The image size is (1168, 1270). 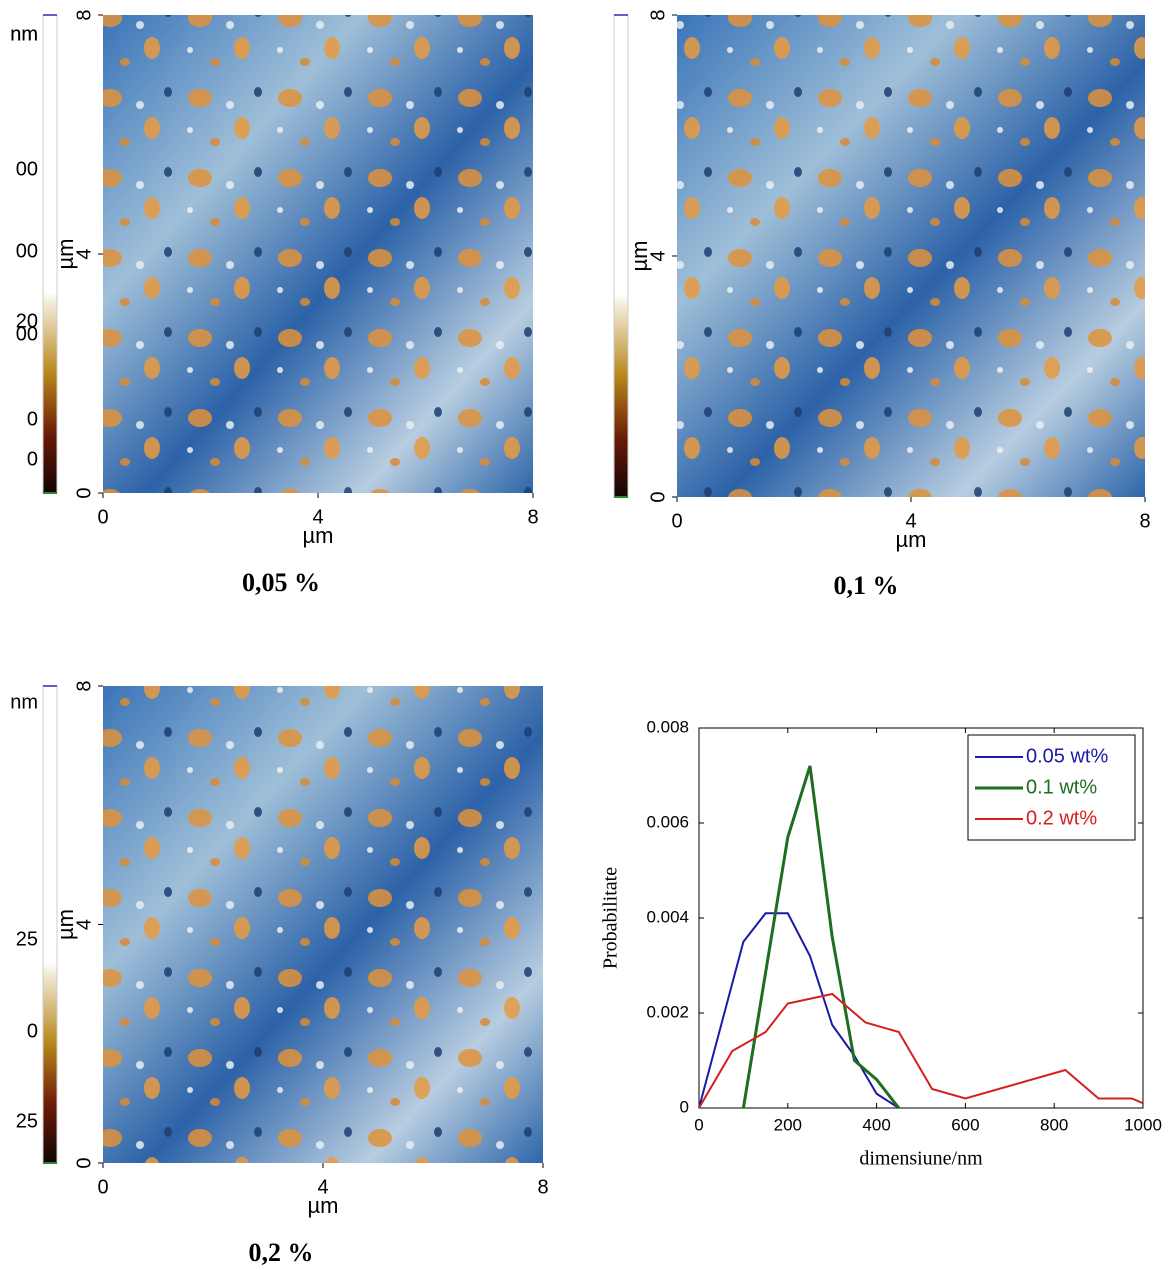 What do you see at coordinates (1067, 756) in the screenshot?
I see `legend-label: 0.05 wt%` at bounding box center [1067, 756].